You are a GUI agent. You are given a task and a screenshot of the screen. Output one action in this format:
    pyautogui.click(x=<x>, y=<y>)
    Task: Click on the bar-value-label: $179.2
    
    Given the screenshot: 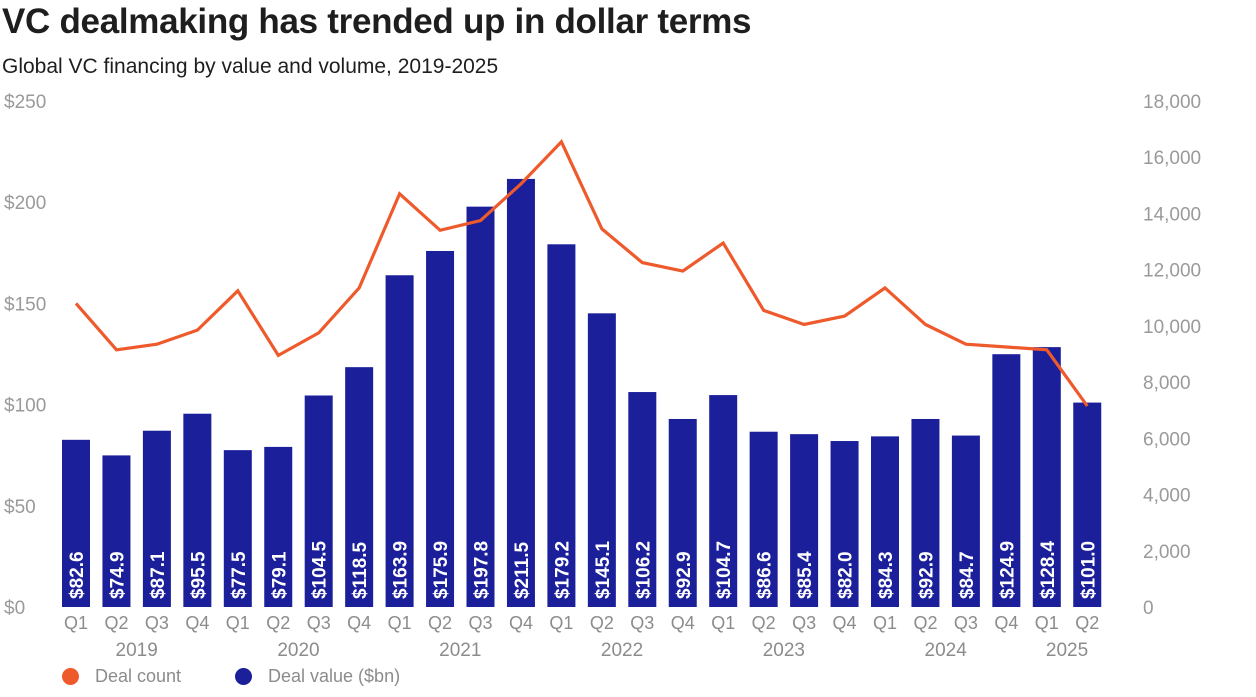 What is the action you would take?
    pyautogui.click(x=562, y=570)
    